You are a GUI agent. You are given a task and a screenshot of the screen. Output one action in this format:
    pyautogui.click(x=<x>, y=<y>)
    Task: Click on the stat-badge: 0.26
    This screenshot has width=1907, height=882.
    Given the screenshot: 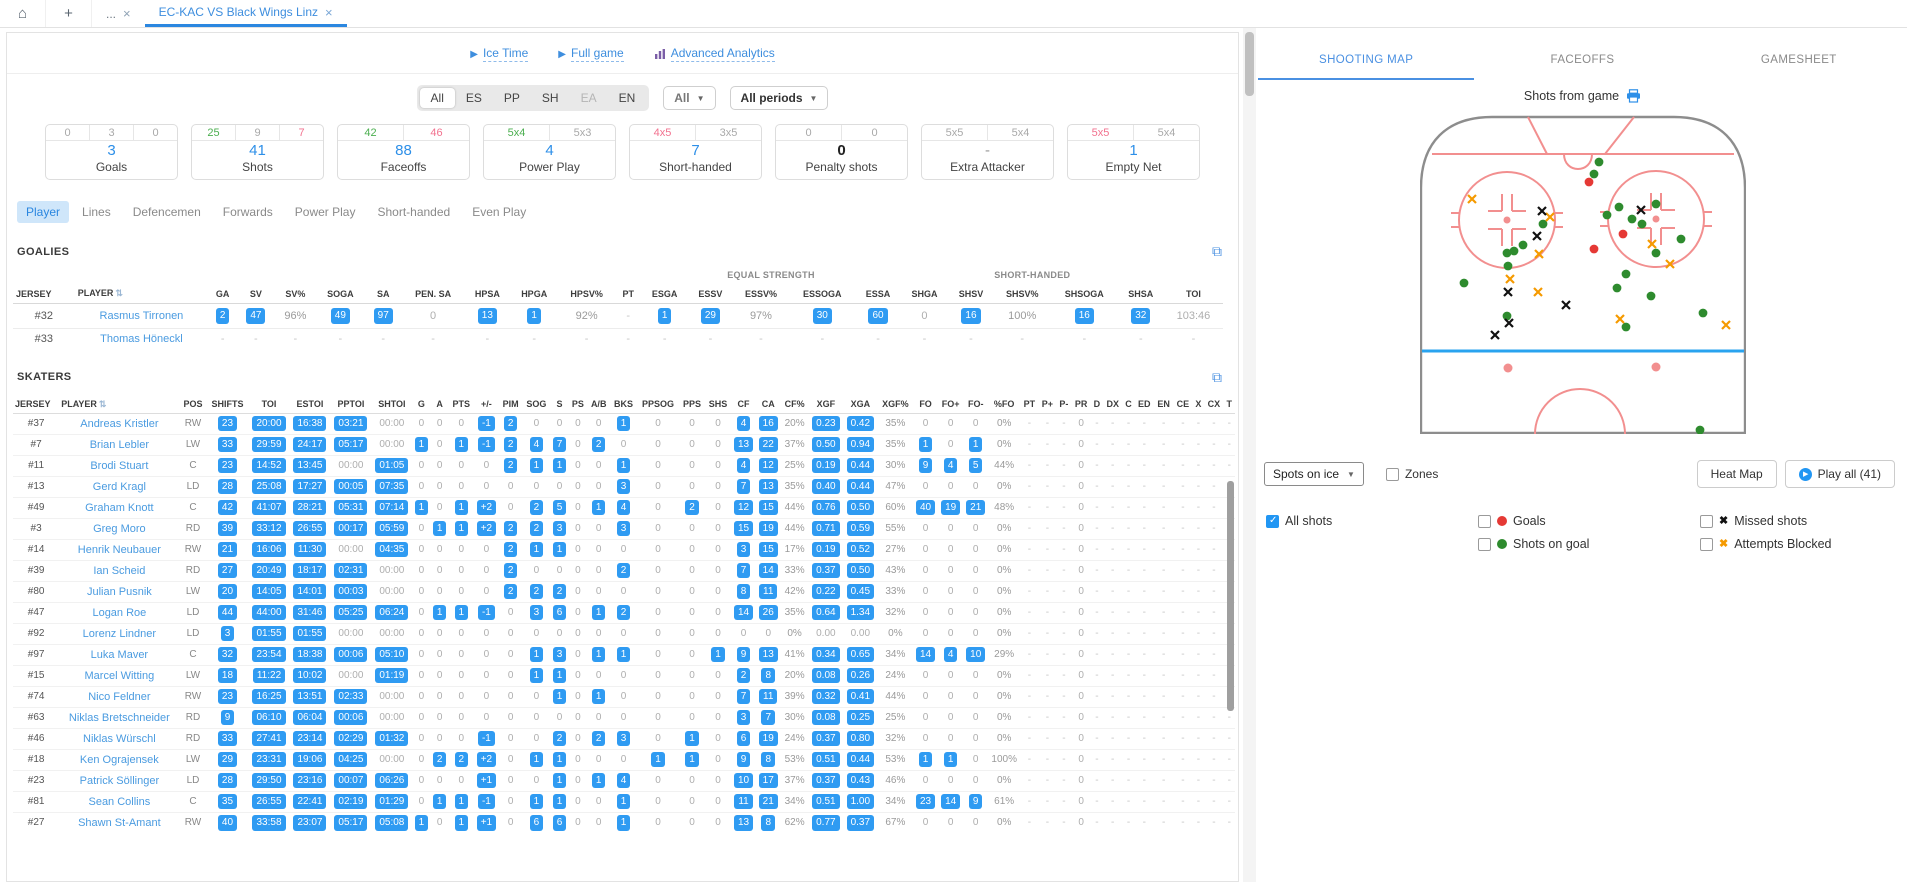 What is the action you would take?
    pyautogui.click(x=860, y=675)
    